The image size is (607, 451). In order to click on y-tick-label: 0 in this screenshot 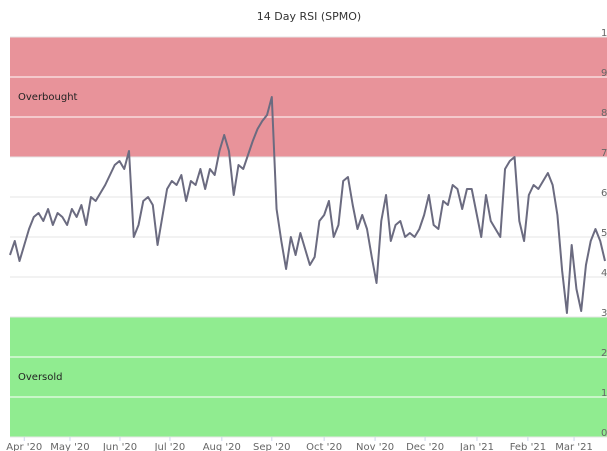, I will do `click(604, 433)`.